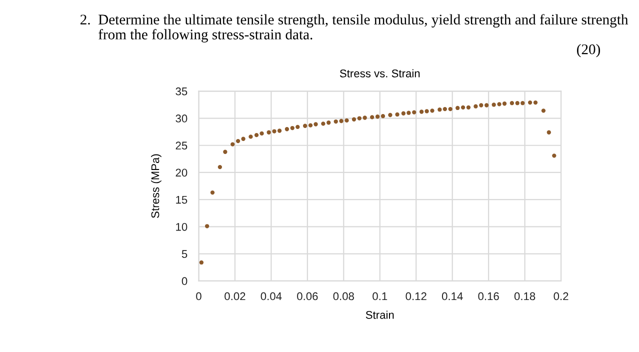 The height and width of the screenshot is (352, 639). Describe the element at coordinates (588, 51) in the screenshot. I see `text: (20)` at that location.